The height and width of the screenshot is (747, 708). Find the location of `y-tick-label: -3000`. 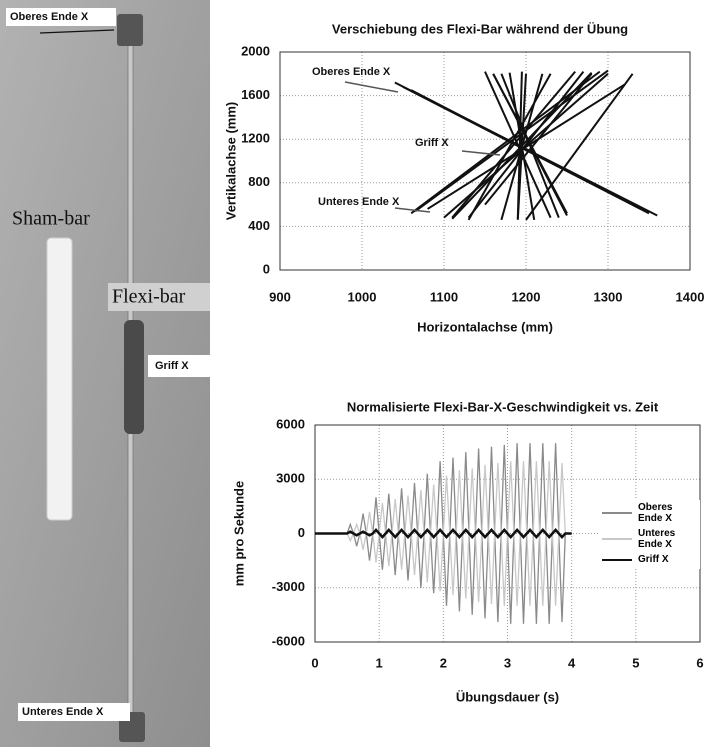

y-tick-label: -3000 is located at coordinates (288, 586).